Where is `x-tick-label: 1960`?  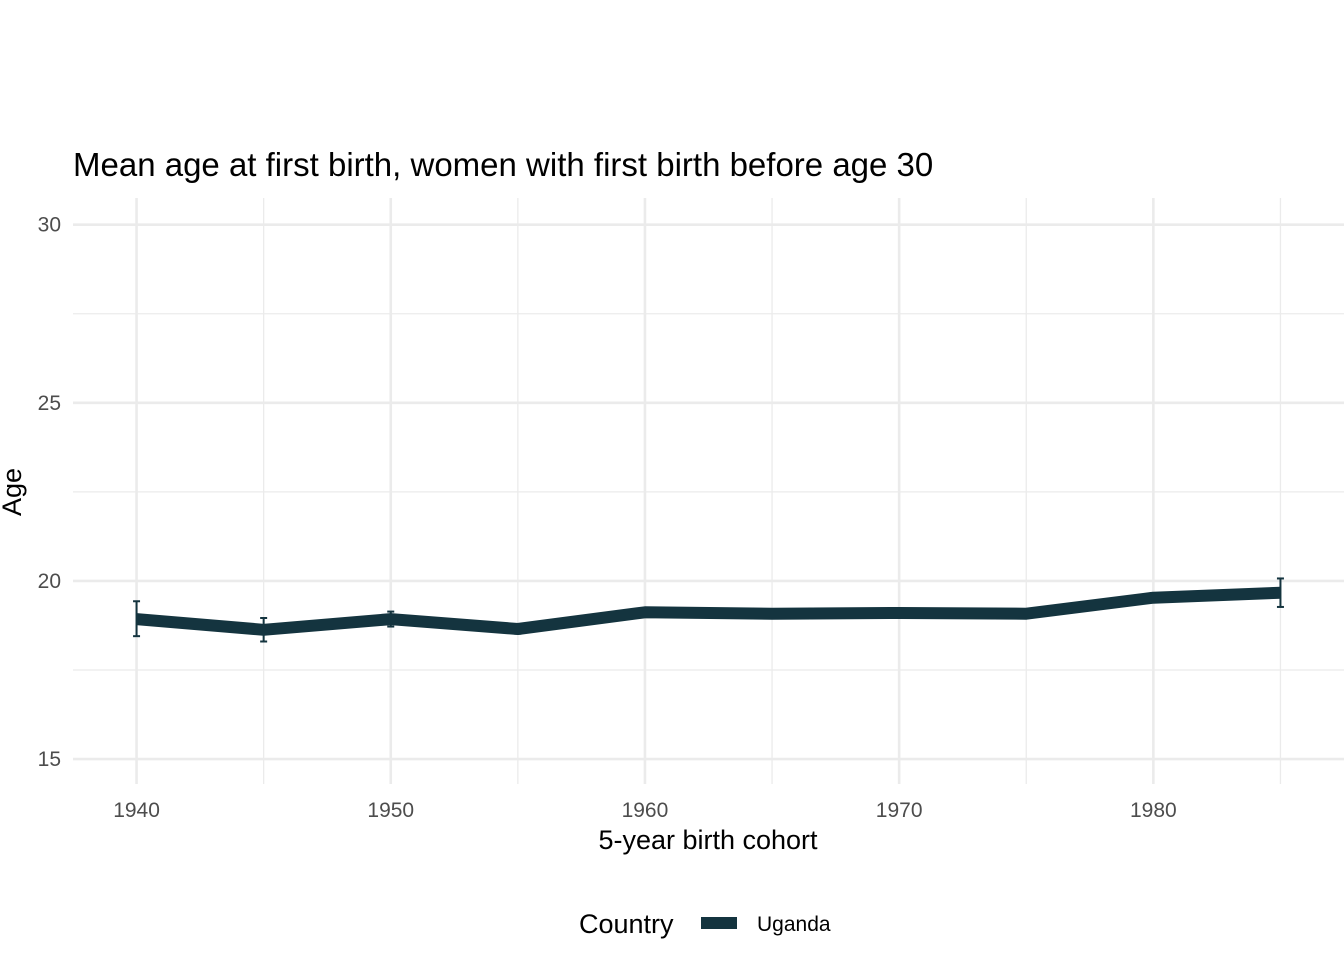 x-tick-label: 1960 is located at coordinates (645, 810).